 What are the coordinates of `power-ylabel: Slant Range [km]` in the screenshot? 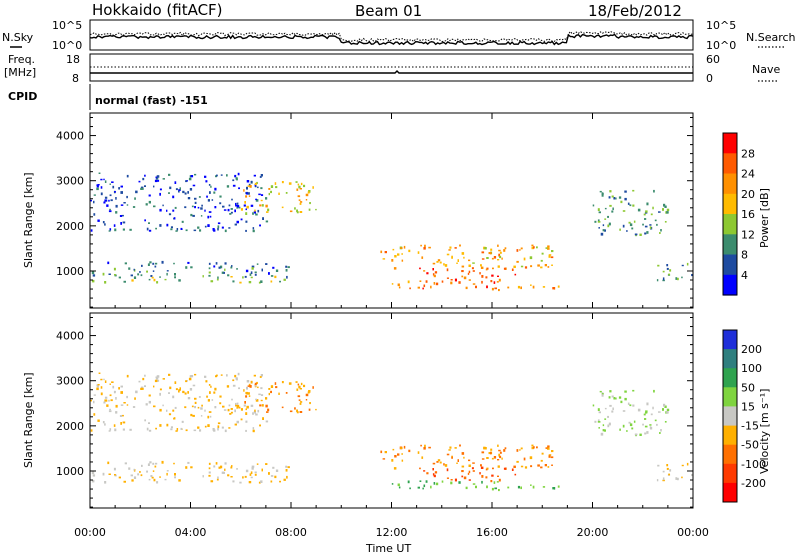 It's located at (28, 220).